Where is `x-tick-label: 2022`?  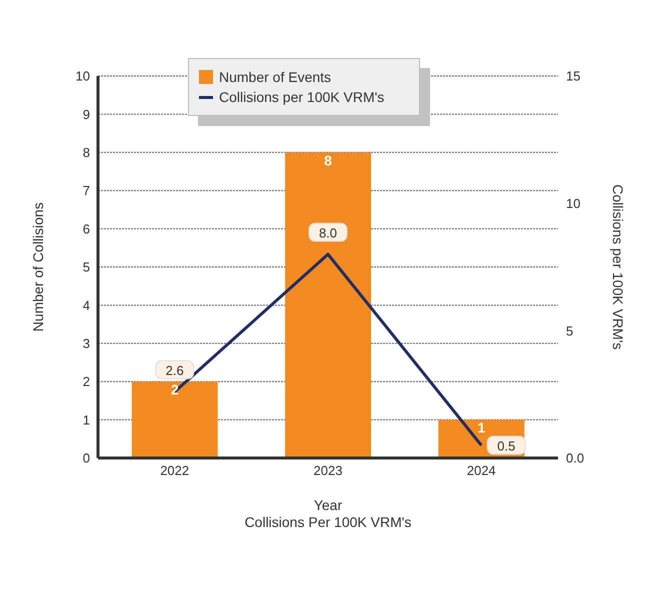
x-tick-label: 2022 is located at coordinates (175, 470).